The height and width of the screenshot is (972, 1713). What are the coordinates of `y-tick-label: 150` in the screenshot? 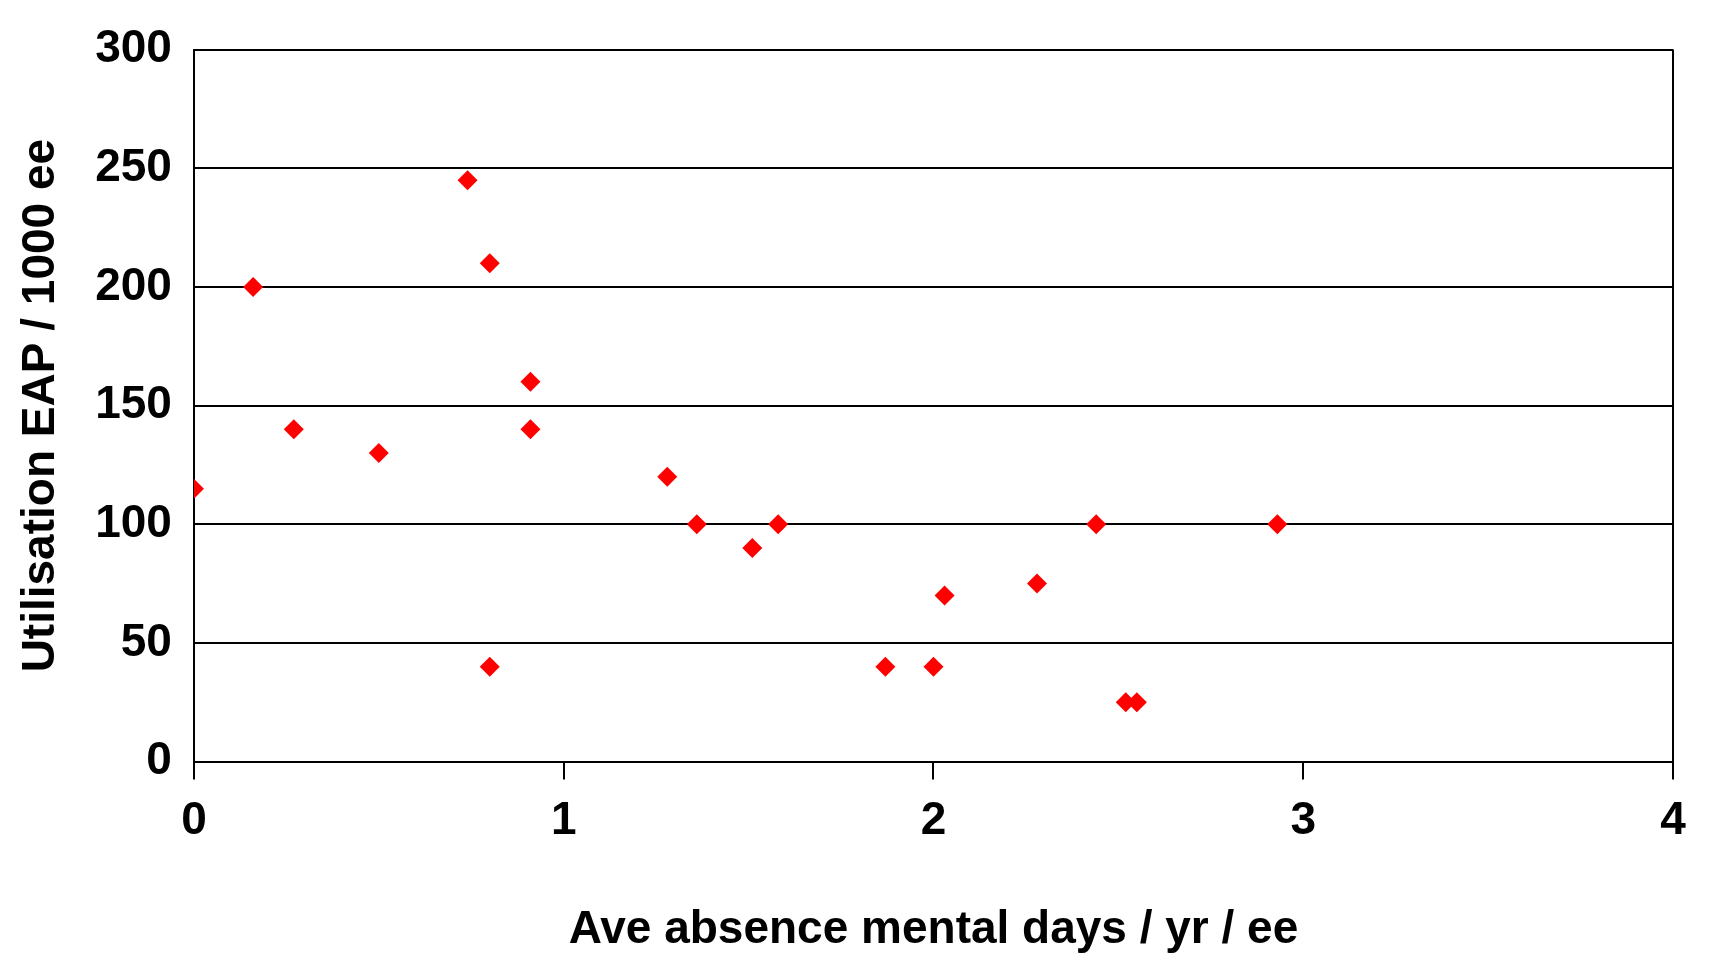 It's located at (133, 402).